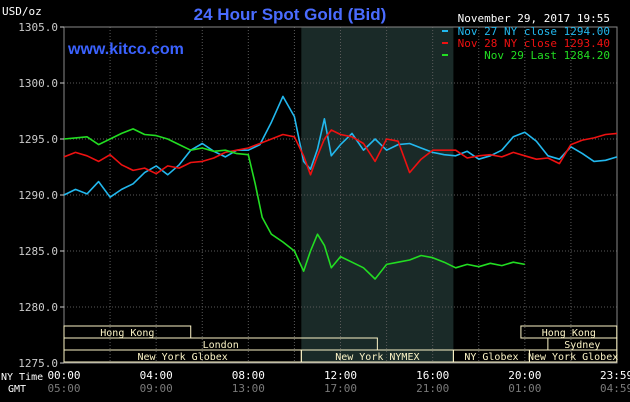  What do you see at coordinates (125, 49) in the screenshot?
I see `site-url: www.kitco.com` at bounding box center [125, 49].